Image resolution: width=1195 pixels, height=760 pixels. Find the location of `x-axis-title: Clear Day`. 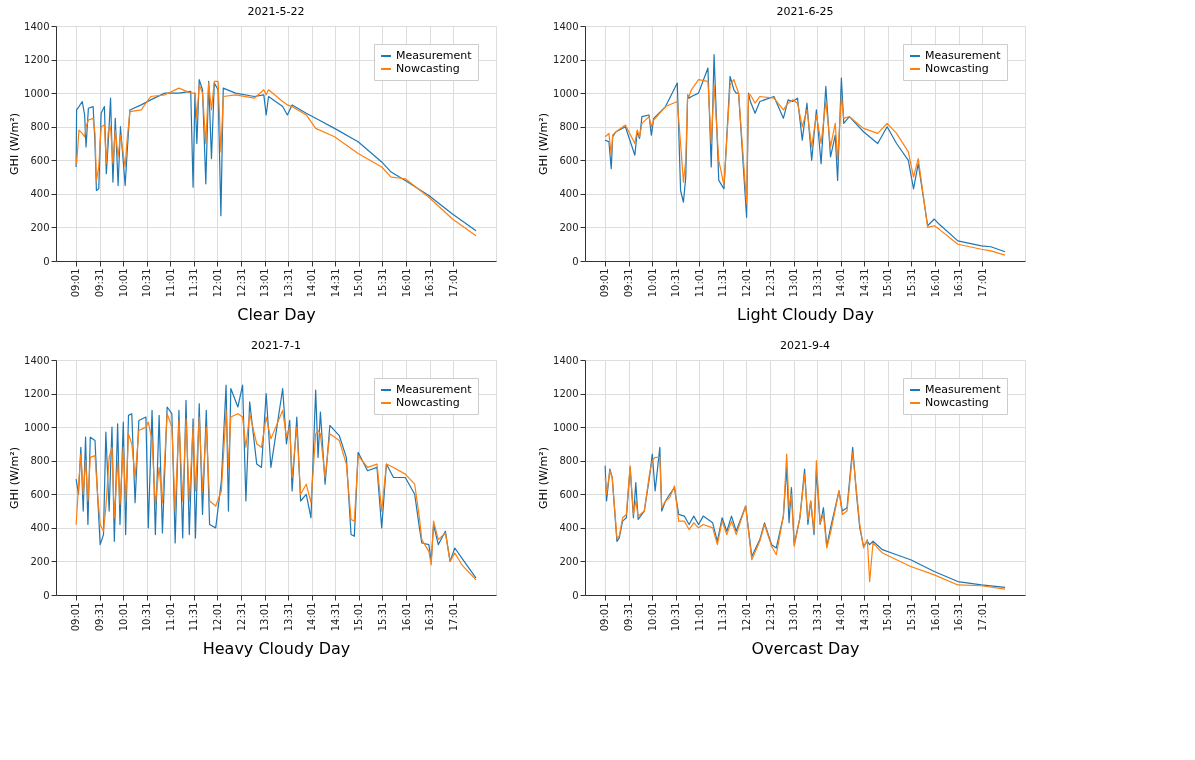

x-axis-title: Clear Day is located at coordinates (276, 315).